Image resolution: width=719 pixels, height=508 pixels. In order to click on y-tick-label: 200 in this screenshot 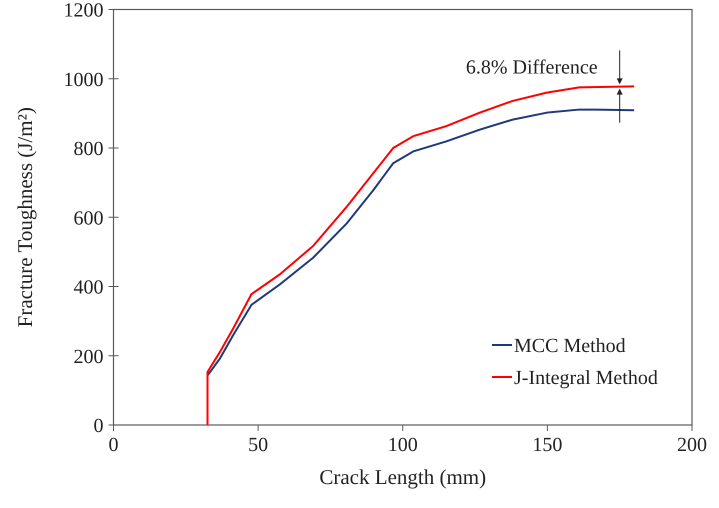, I will do `click(89, 357)`.